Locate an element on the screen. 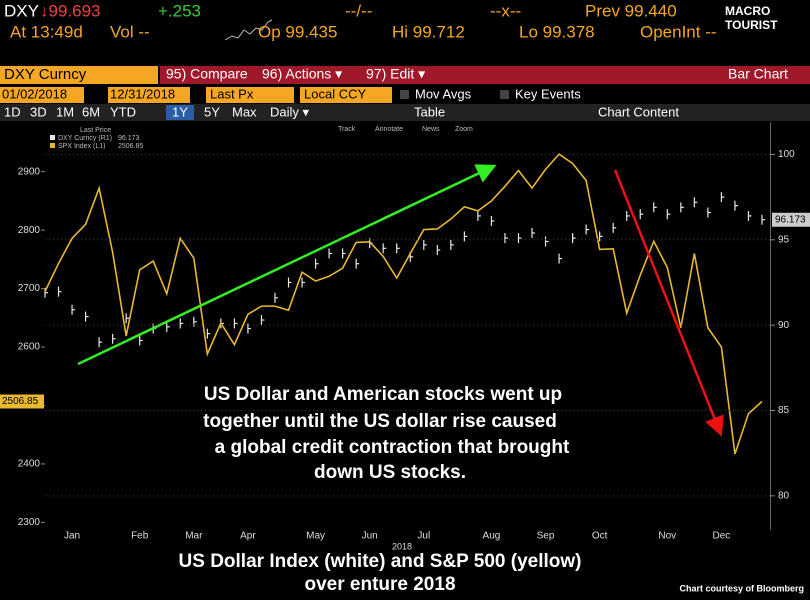 Image resolution: width=810 pixels, height=600 pixels. x-tick-label: Feb is located at coordinates (140, 536).